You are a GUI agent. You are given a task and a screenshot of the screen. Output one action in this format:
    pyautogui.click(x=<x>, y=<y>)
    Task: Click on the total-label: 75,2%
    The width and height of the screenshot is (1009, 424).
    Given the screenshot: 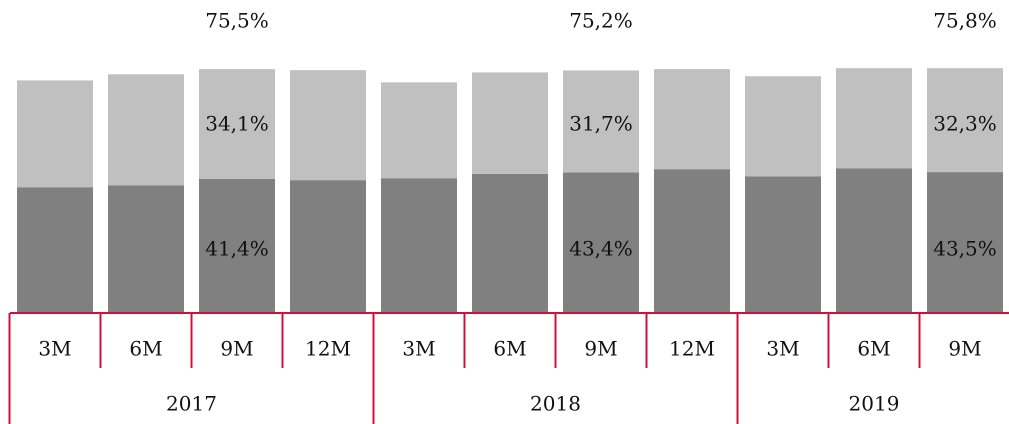 What is the action you would take?
    pyautogui.click(x=601, y=21)
    